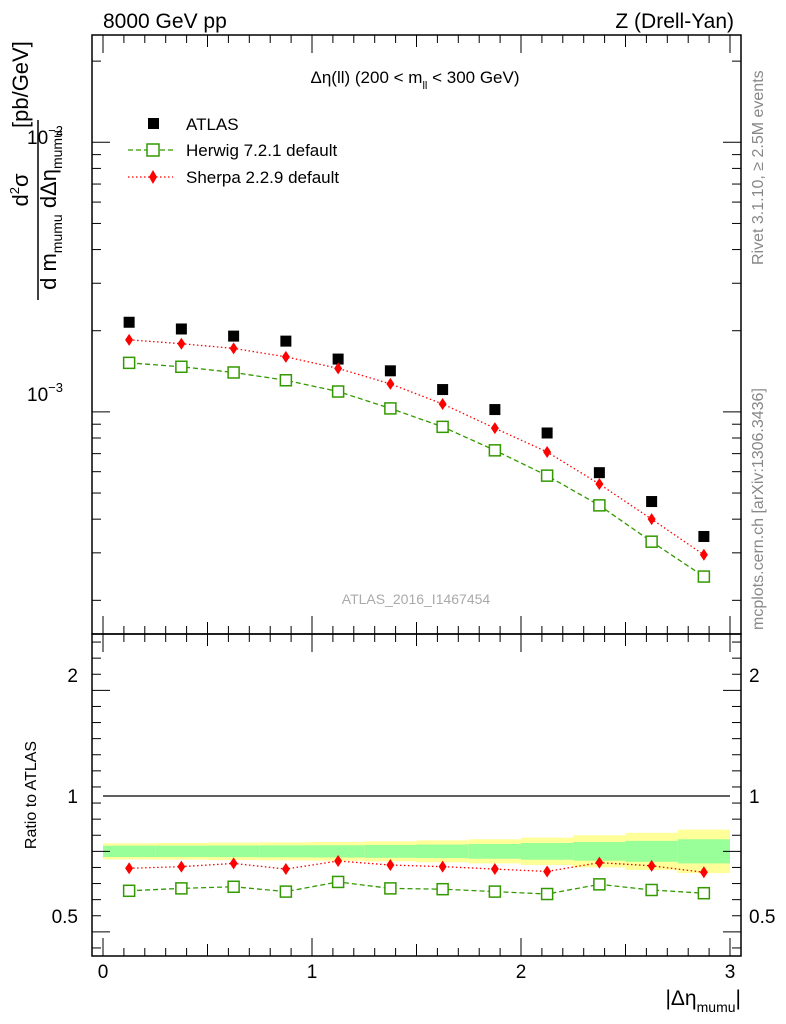 The height and width of the screenshot is (1024, 786). What do you see at coordinates (193, 124) in the screenshot?
I see `legend-item-atlas: ATLAS` at bounding box center [193, 124].